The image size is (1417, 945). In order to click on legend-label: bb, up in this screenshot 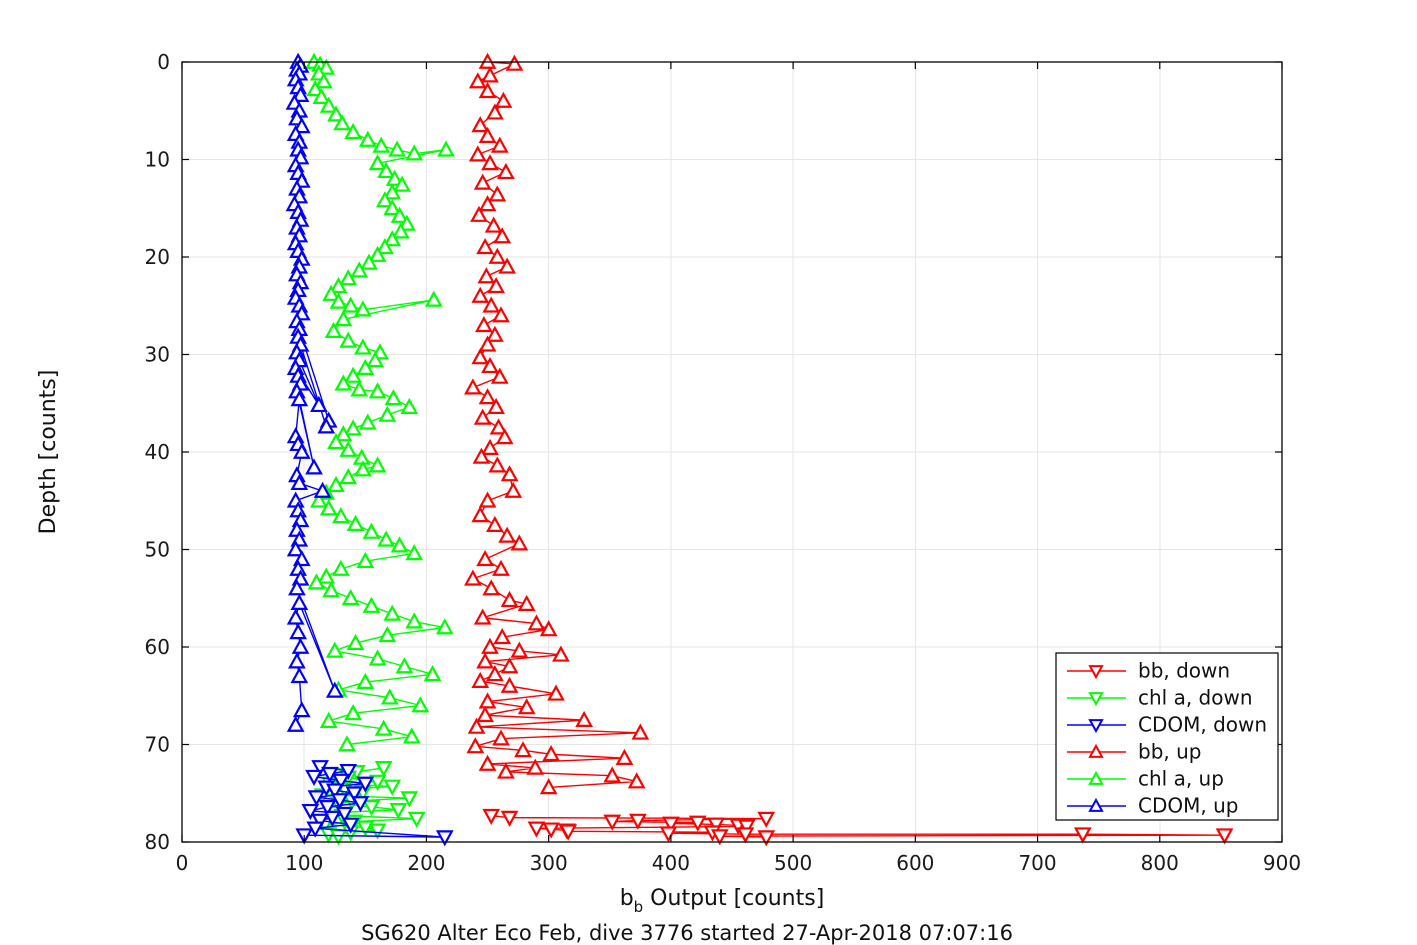, I will do `click(1169, 752)`.